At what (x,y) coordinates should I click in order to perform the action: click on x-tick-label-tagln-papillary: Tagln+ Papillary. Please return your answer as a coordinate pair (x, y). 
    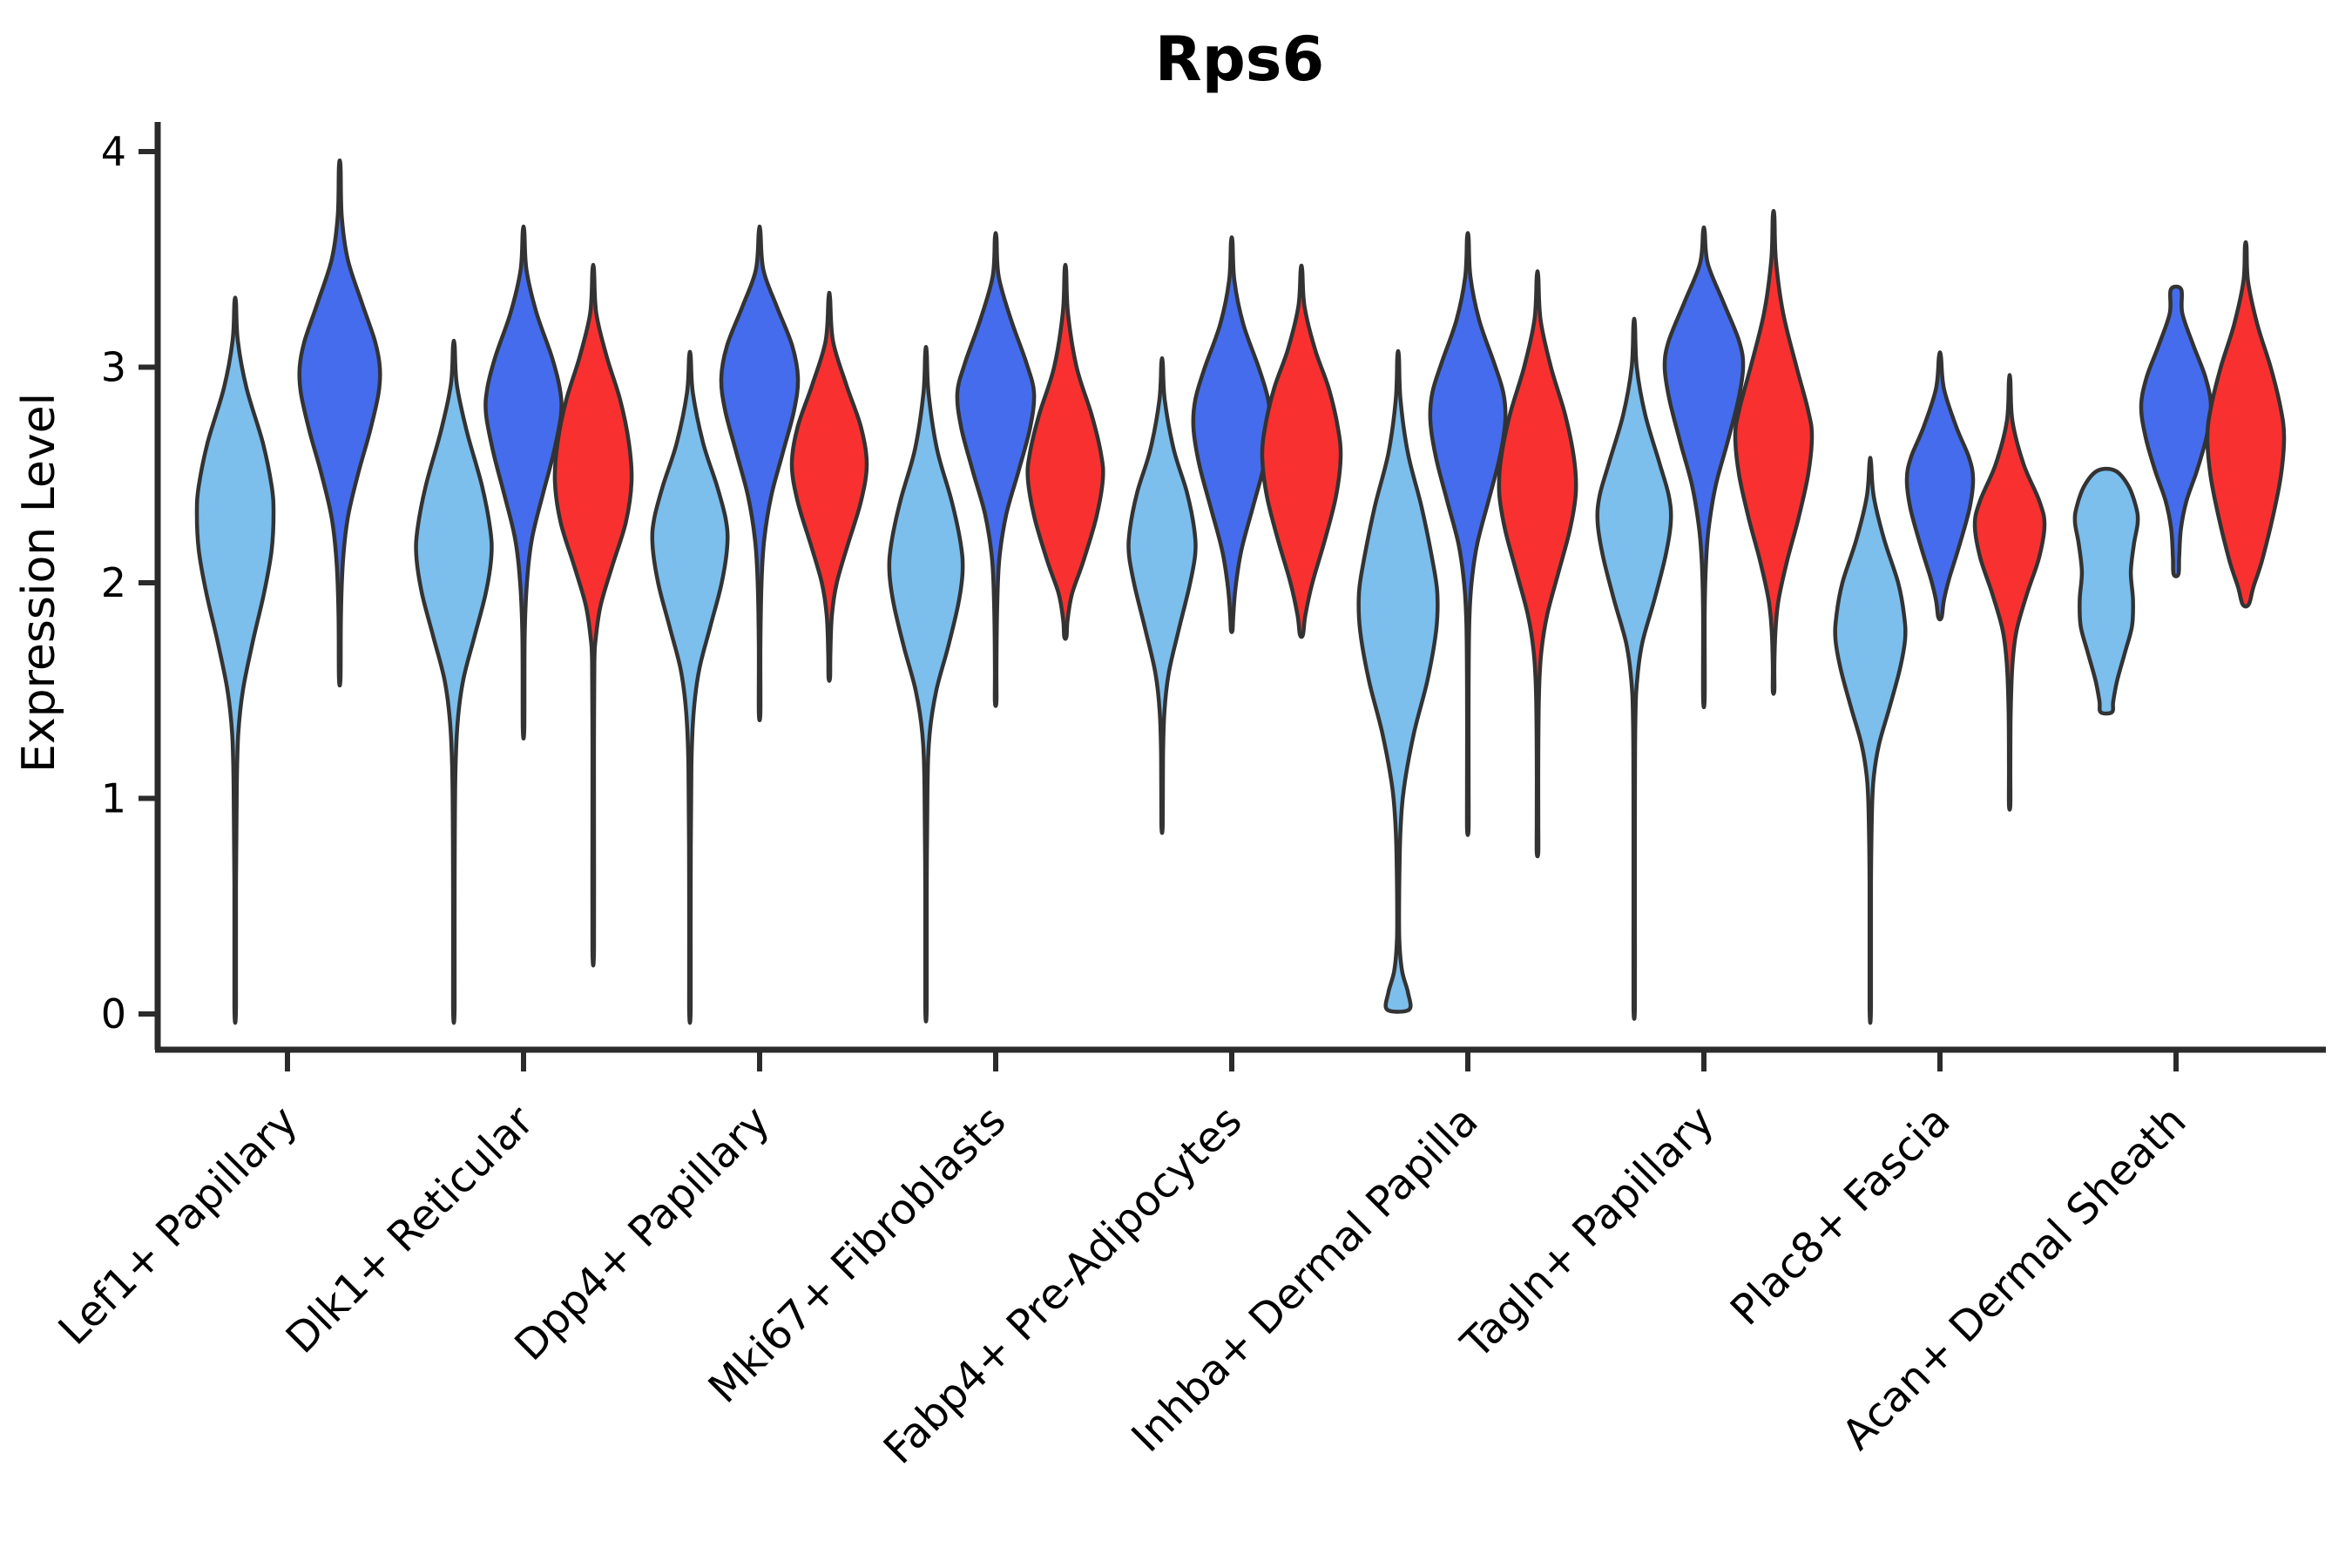
    Looking at the image, I should click on (1587, 1233).